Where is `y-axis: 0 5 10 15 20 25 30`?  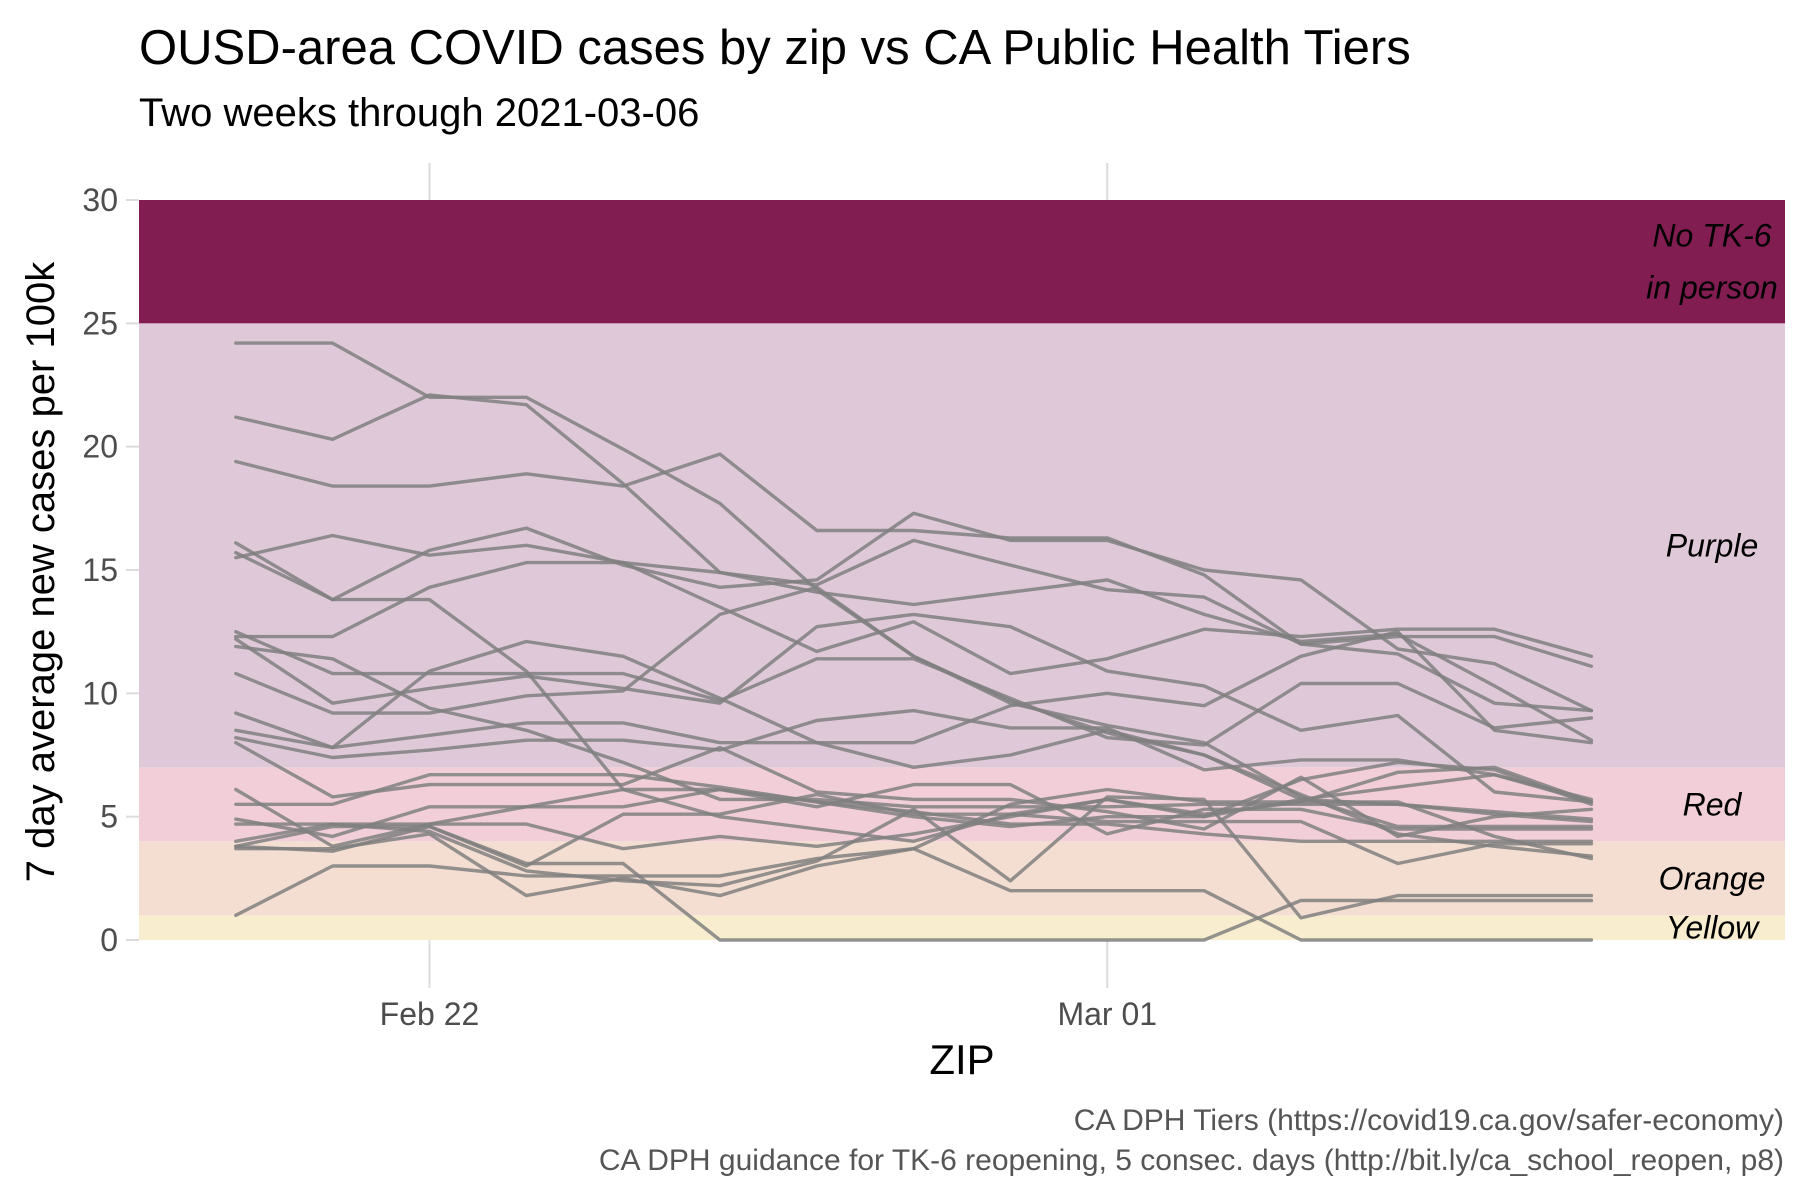 y-axis: 0 5 10 15 20 25 30 is located at coordinates (100, 570).